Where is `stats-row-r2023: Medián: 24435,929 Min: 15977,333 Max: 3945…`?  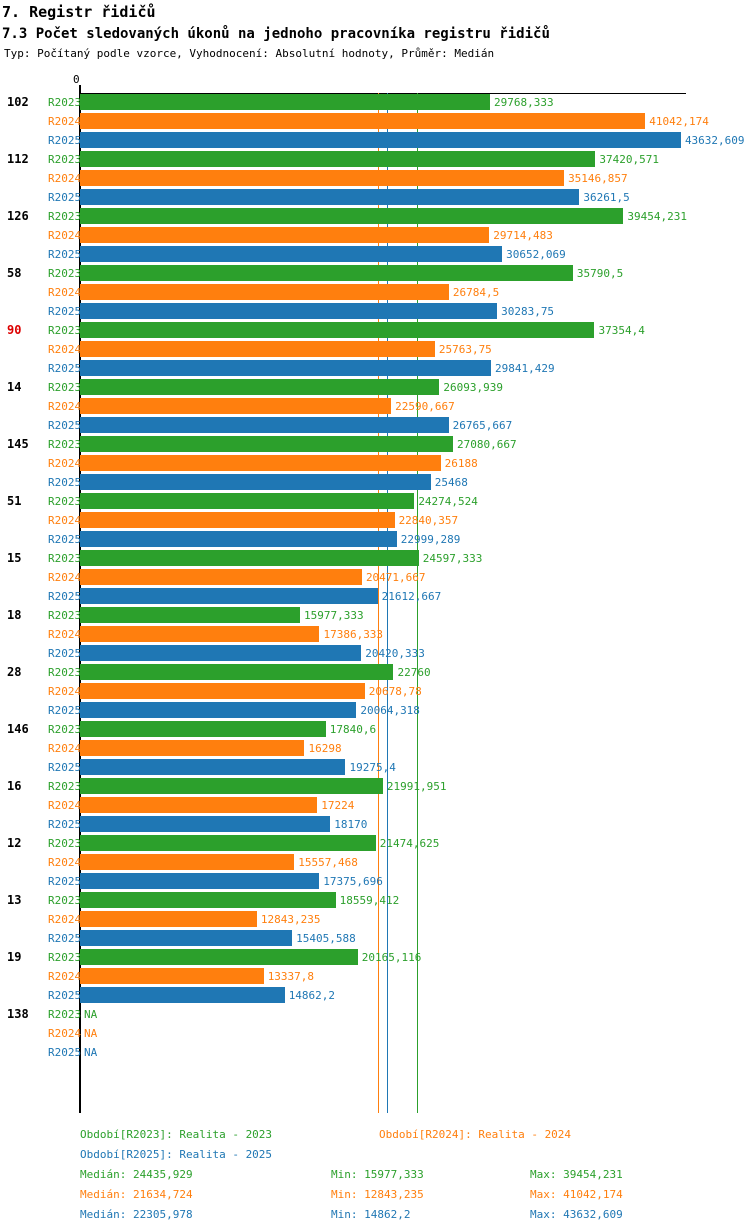
stats-row-r2023: Medián: 24435,929 Min: 15977,333 Max: 3945… is located at coordinates (351, 1174).